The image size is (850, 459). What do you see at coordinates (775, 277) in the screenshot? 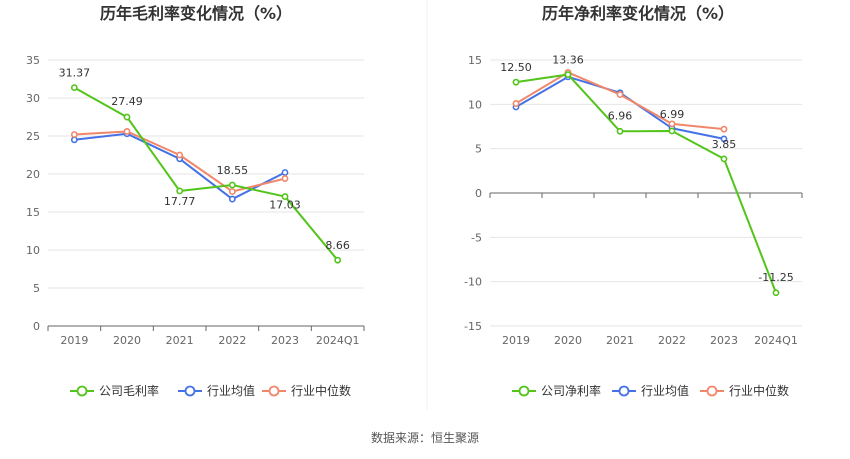
I see `data-label: -11.25` at bounding box center [775, 277].